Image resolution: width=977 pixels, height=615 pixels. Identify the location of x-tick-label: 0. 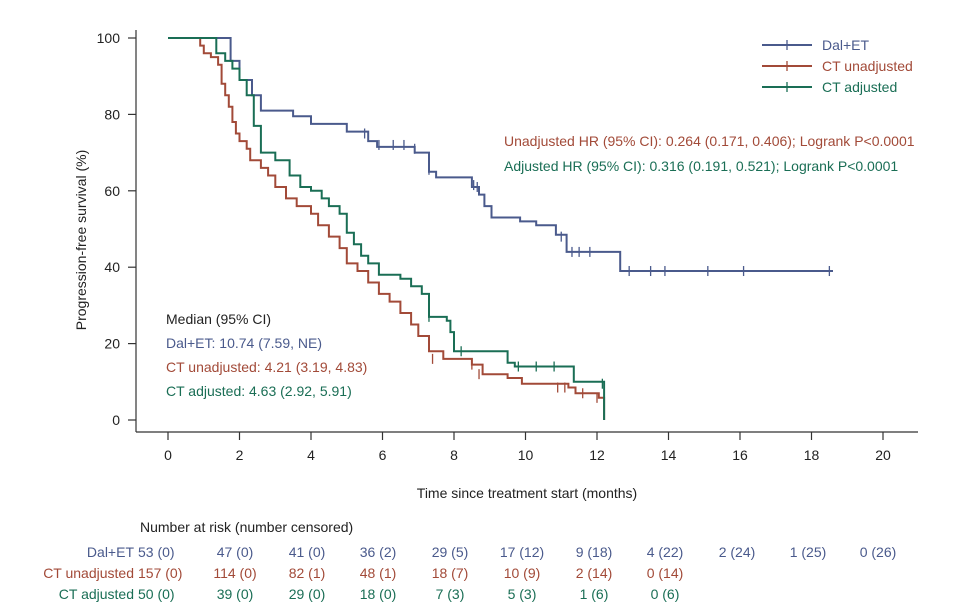
(168, 455).